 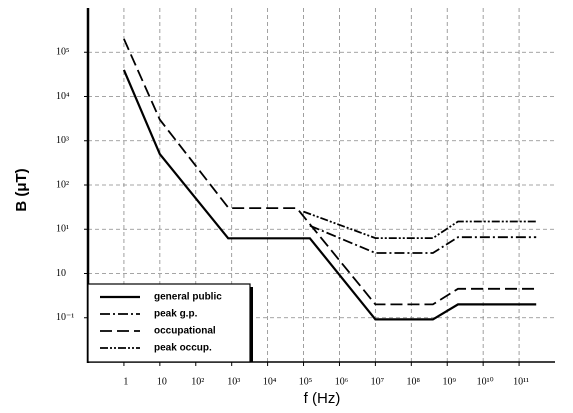 What do you see at coordinates (62, 184) in the screenshot?
I see `y-tick-label: 10²` at bounding box center [62, 184].